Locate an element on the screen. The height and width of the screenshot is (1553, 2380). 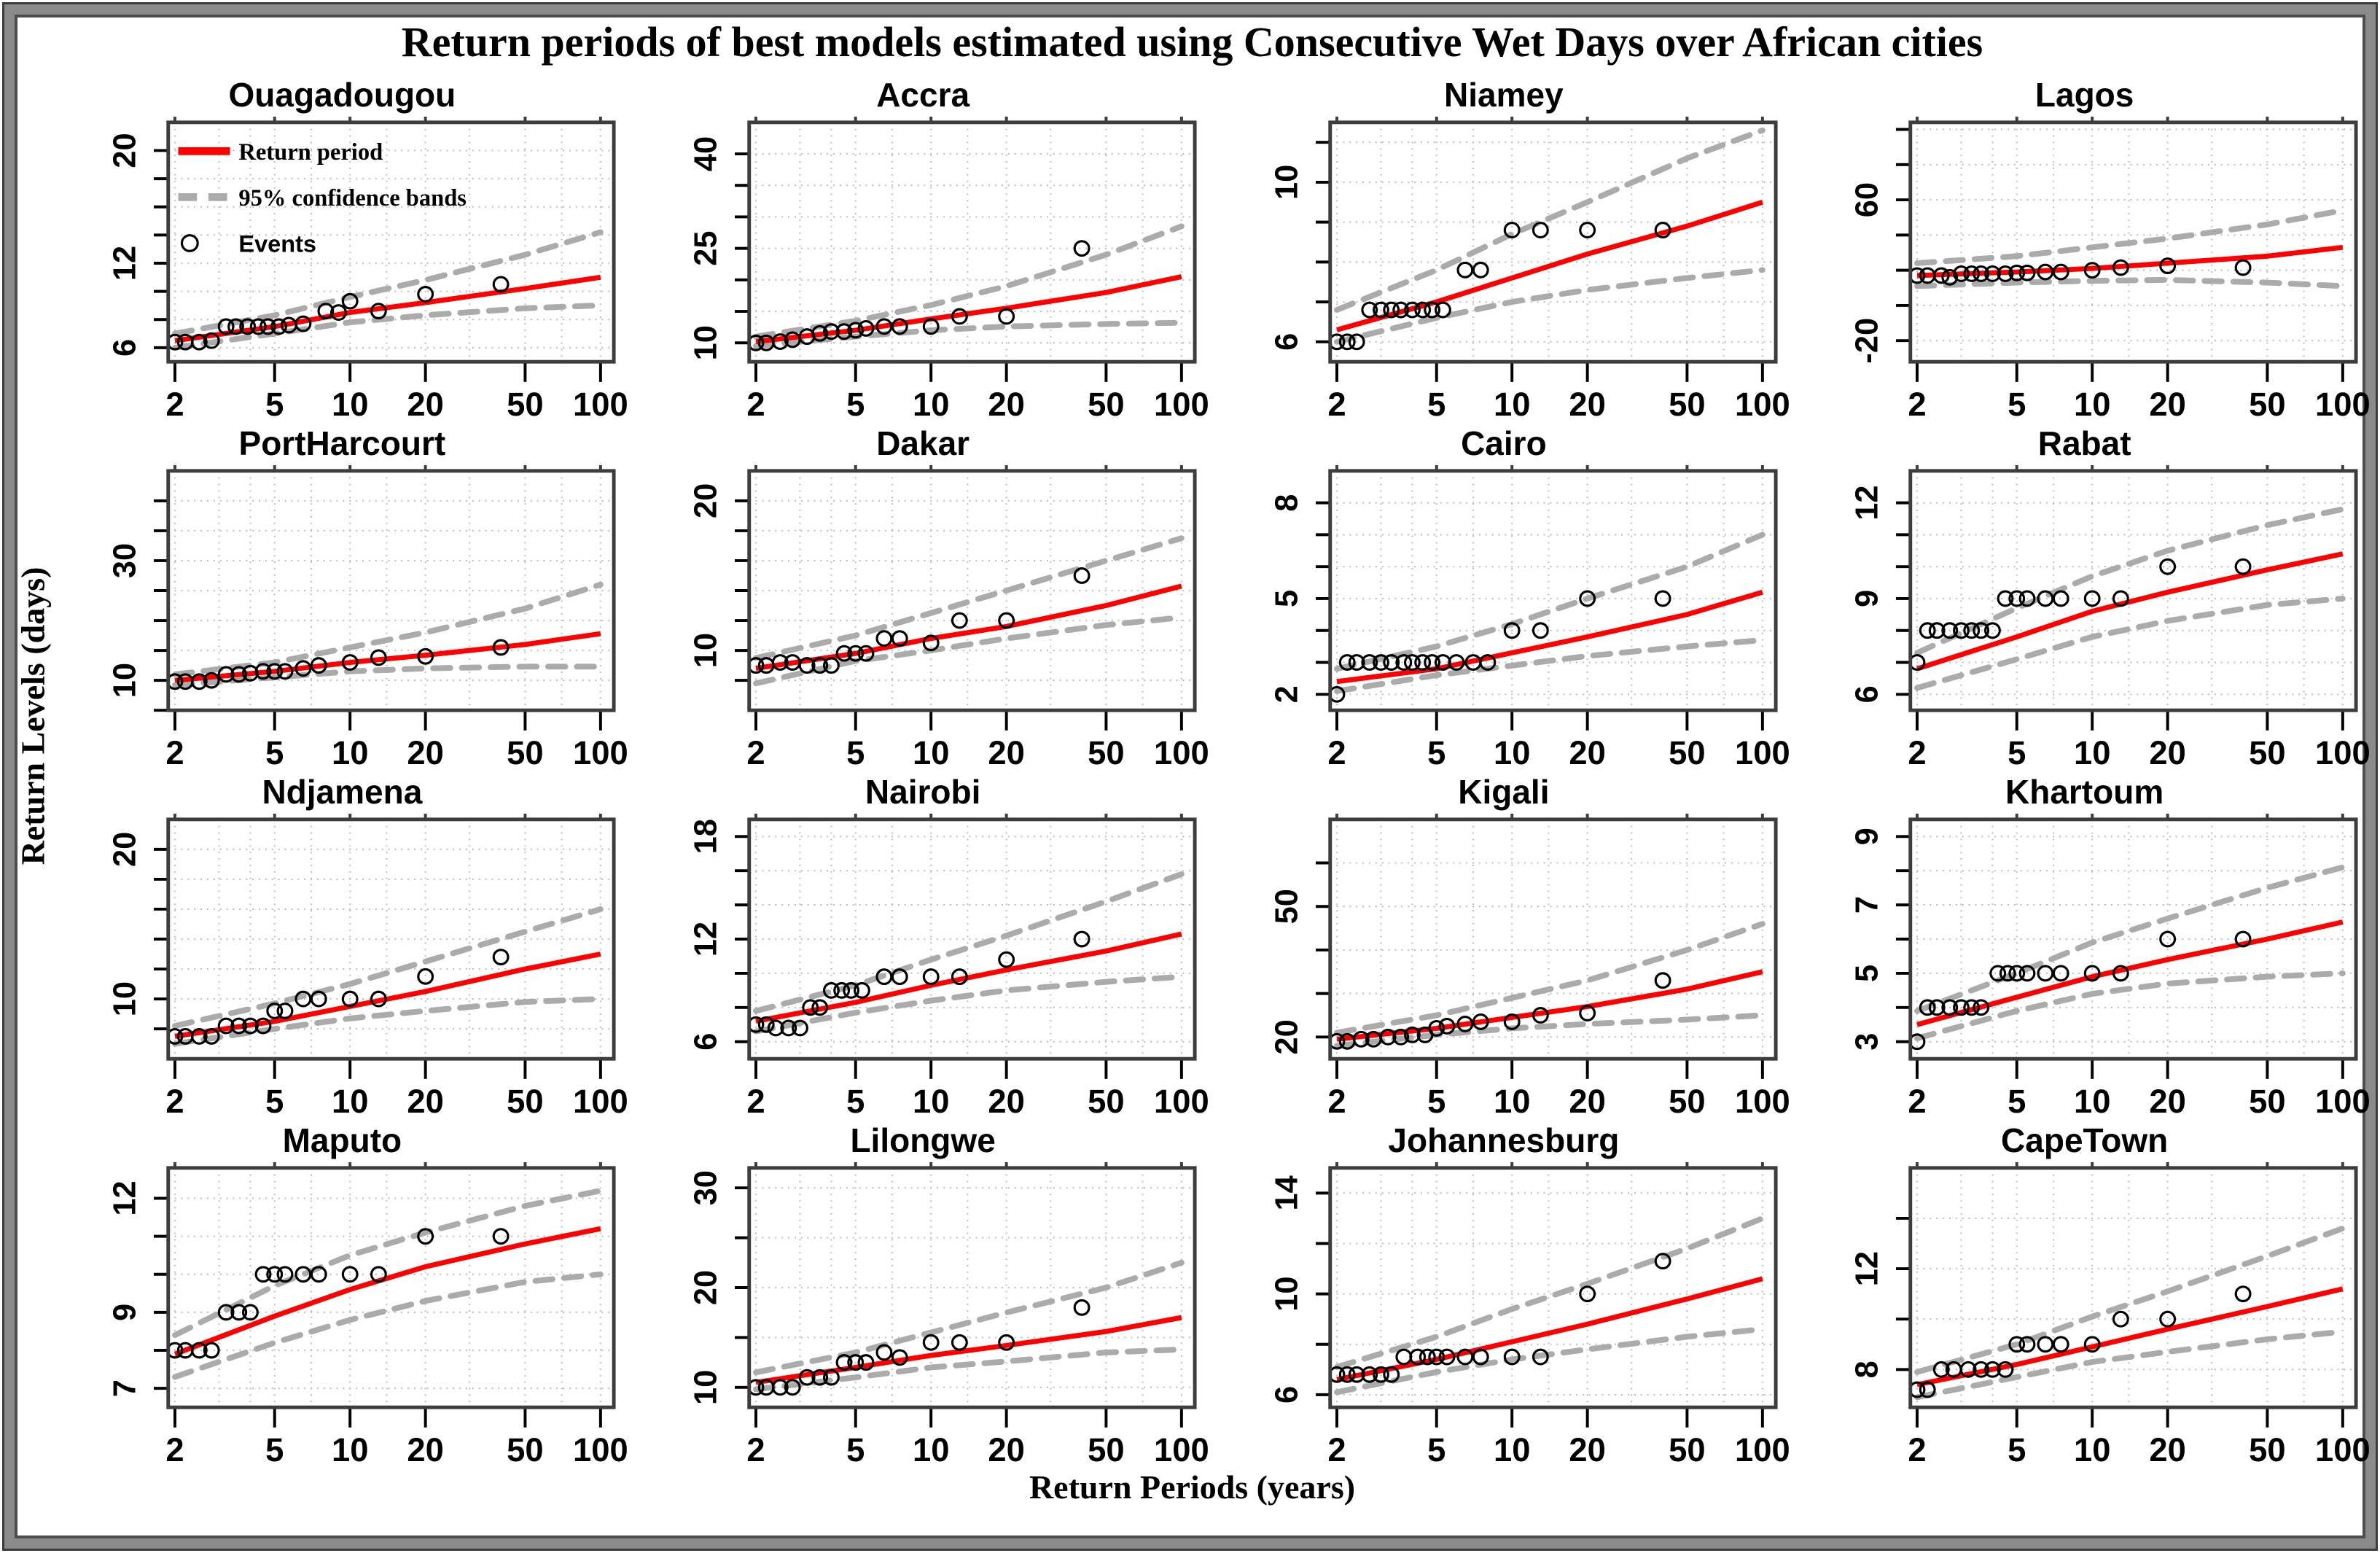
legend-return-period-label: Return period is located at coordinates (310, 152).